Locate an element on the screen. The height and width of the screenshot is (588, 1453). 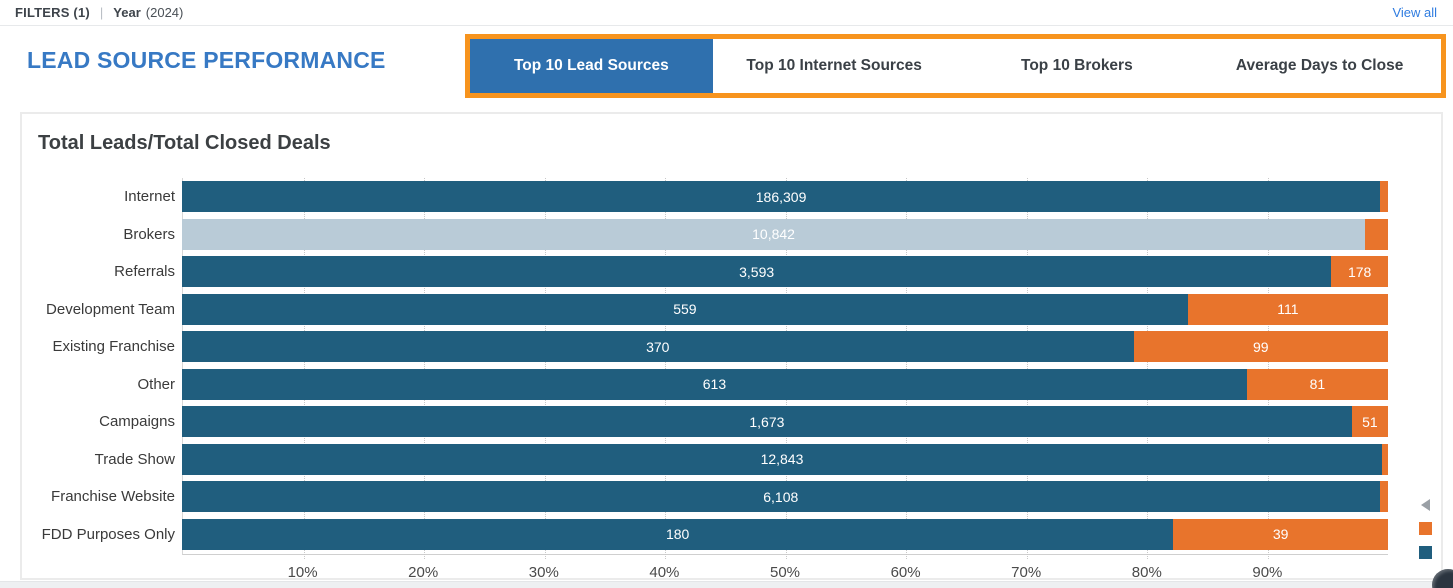
stacked-bar: 186,309 is located at coordinates (785, 197).